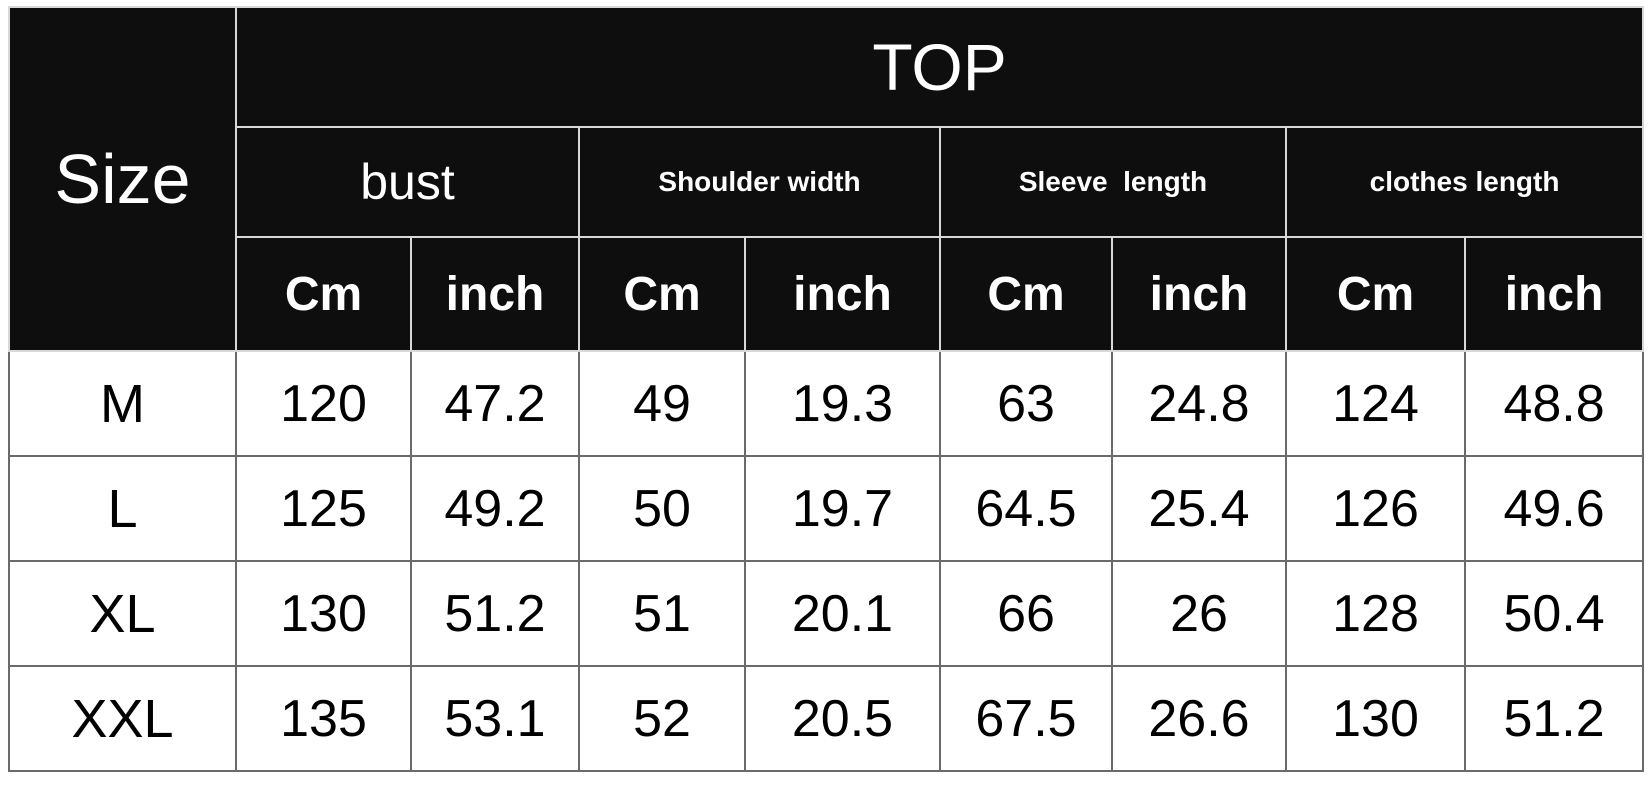 The image size is (1648, 806). Describe the element at coordinates (1199, 613) in the screenshot. I see `table-cell: 26` at that location.